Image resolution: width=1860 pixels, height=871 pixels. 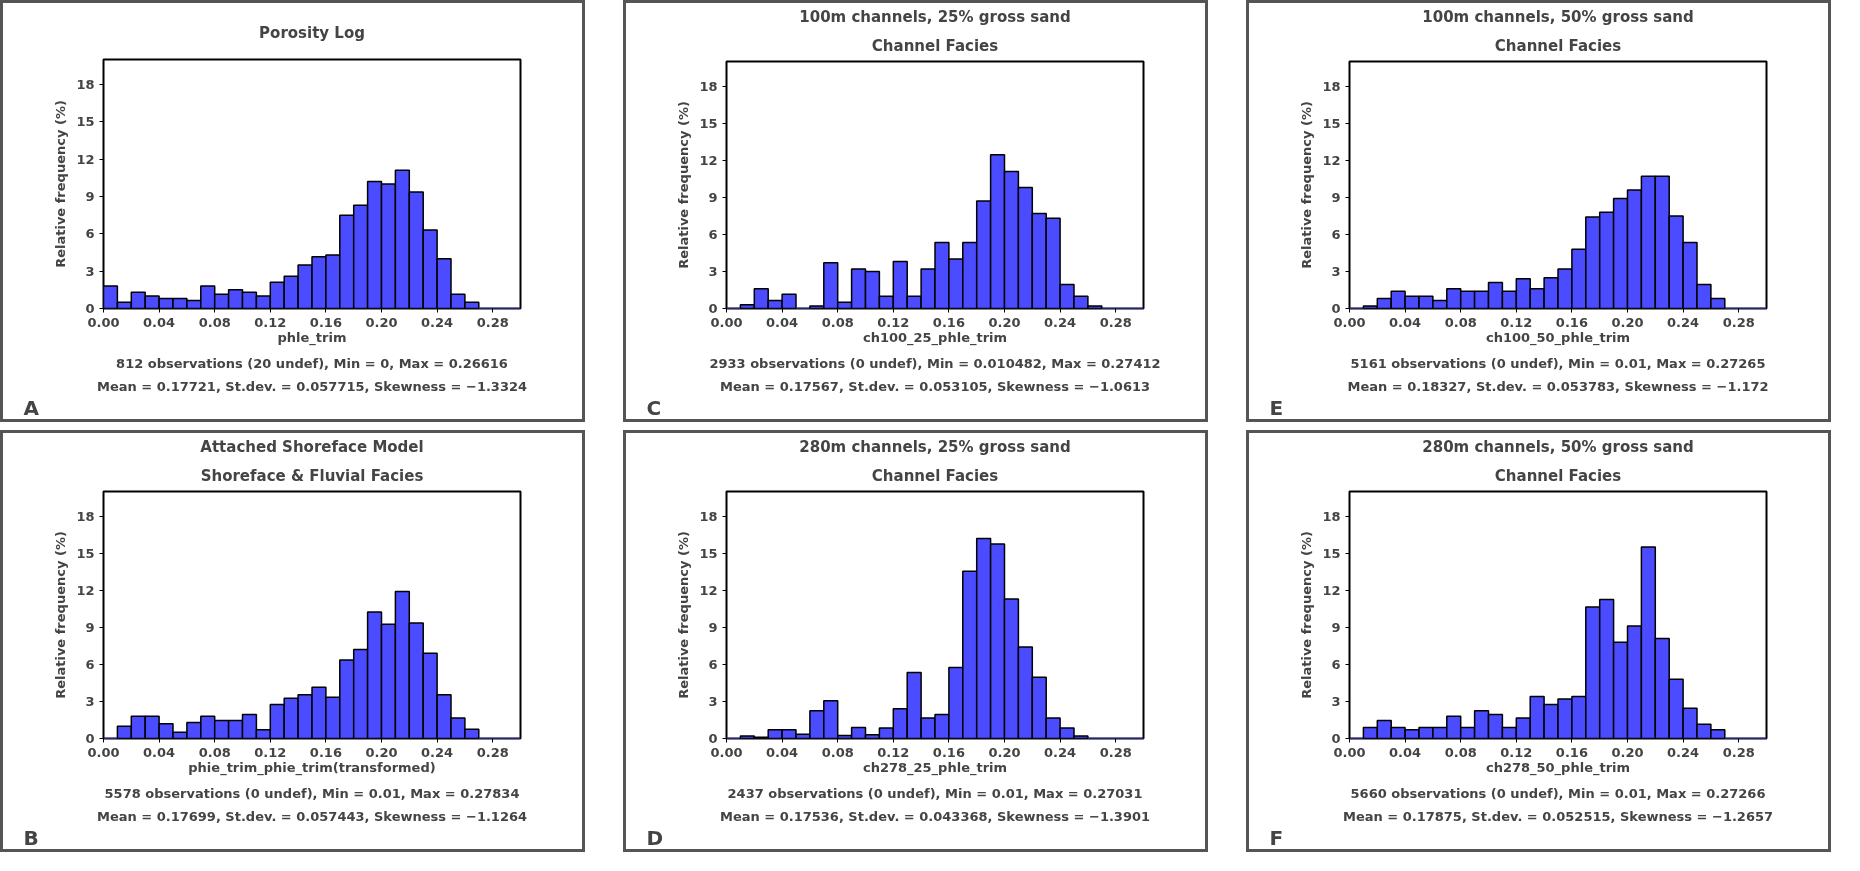 I want to click on text: 812 observations (20 undef), Min = 0, Max = 0.26616, so click(x=312, y=363).